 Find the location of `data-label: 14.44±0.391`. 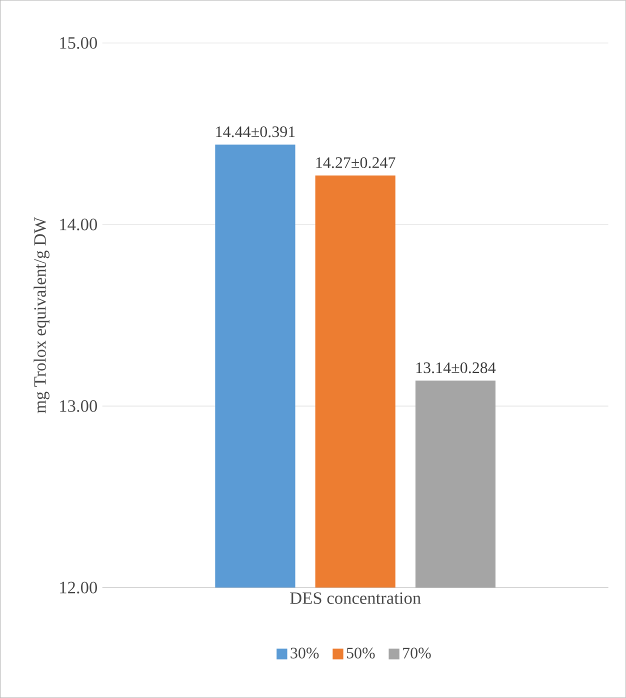

data-label: 14.44±0.391 is located at coordinates (255, 132).